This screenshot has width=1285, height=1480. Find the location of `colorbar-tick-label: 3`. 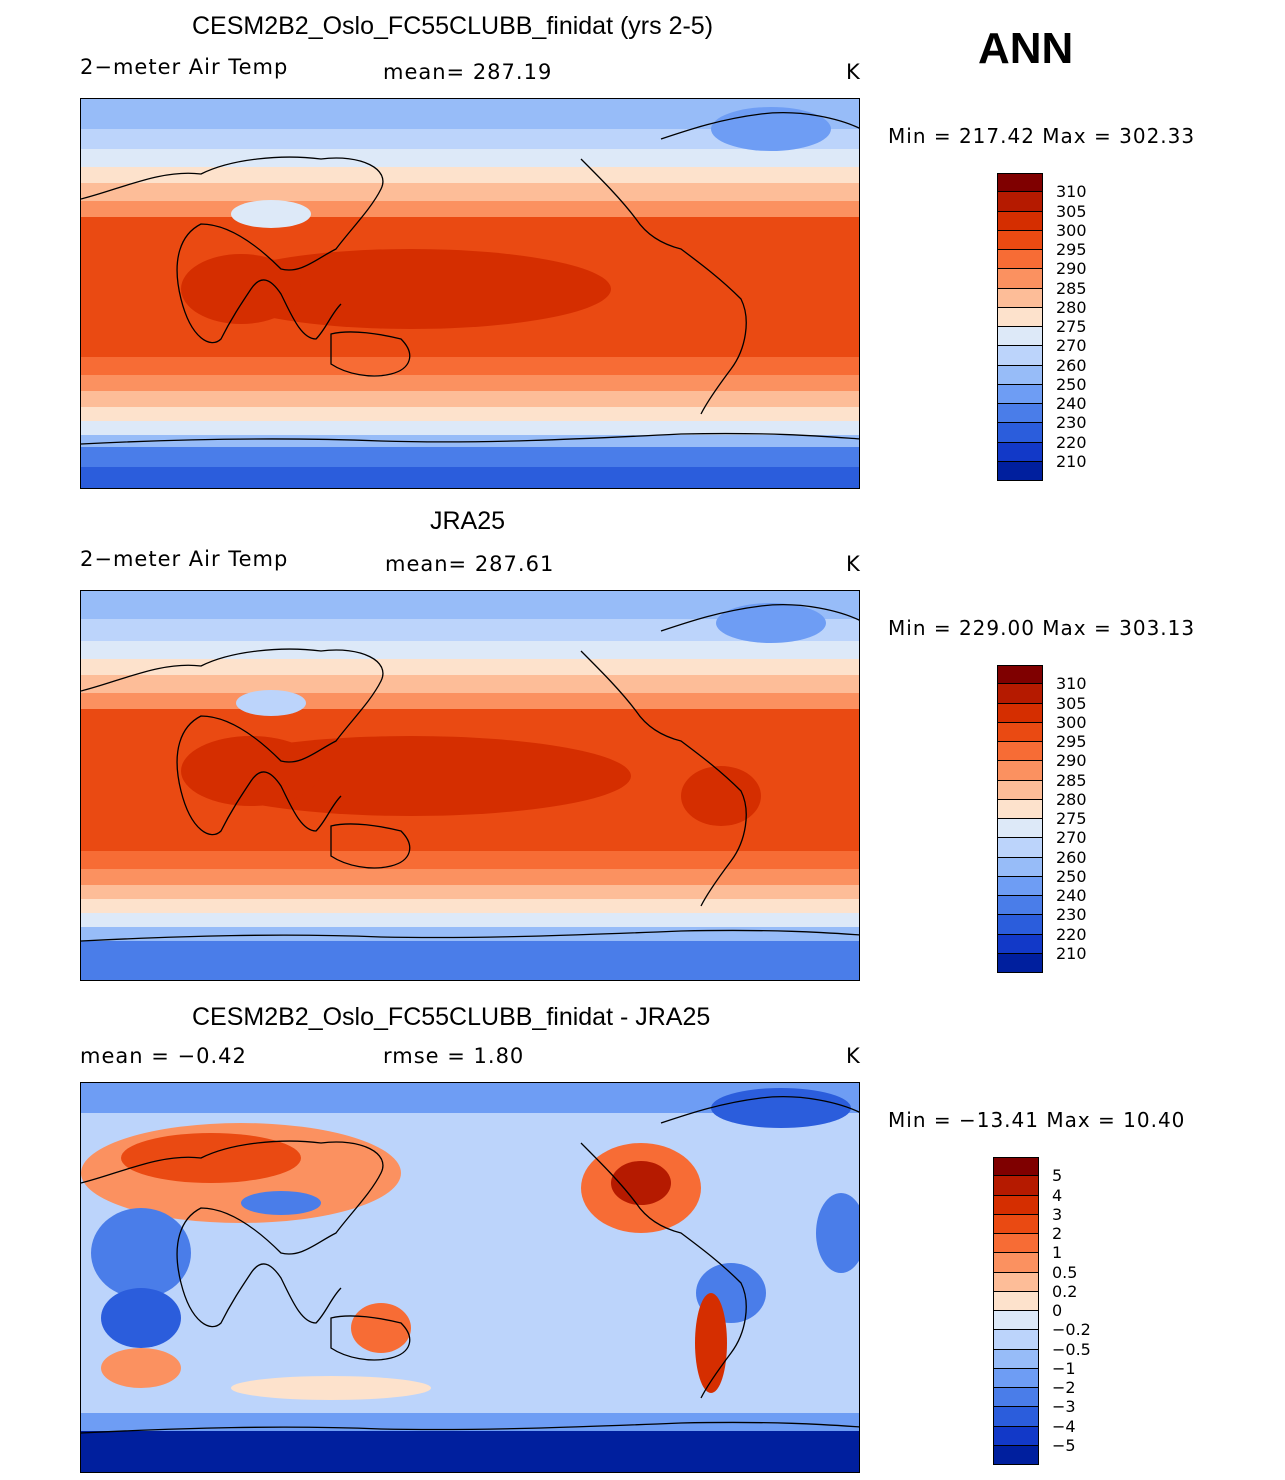

colorbar-tick-label: 3 is located at coordinates (1057, 1214).